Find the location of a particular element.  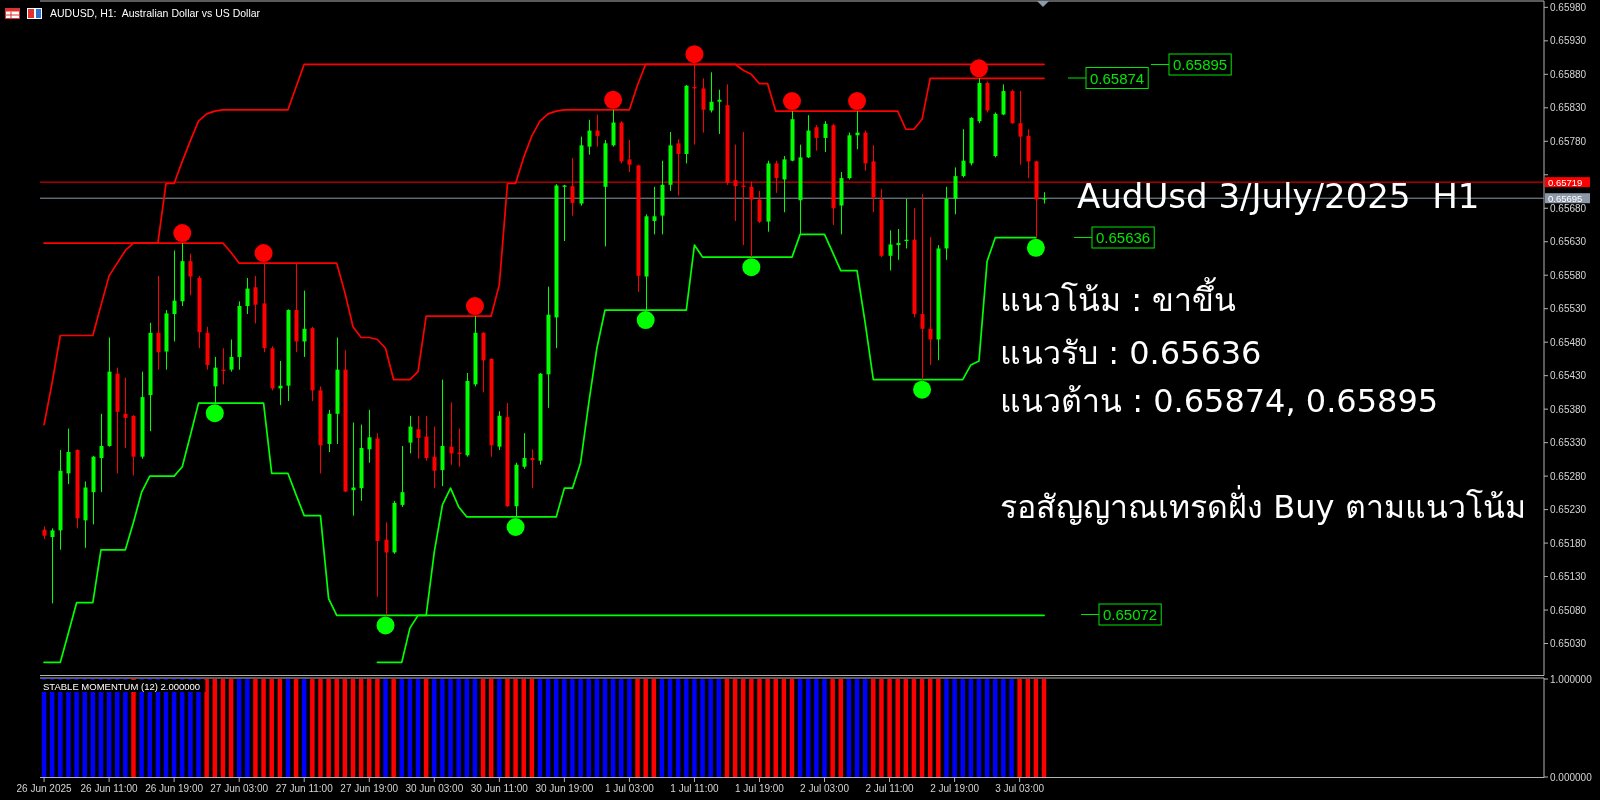

y-tick-label: 0.65530 is located at coordinates (1568, 309).